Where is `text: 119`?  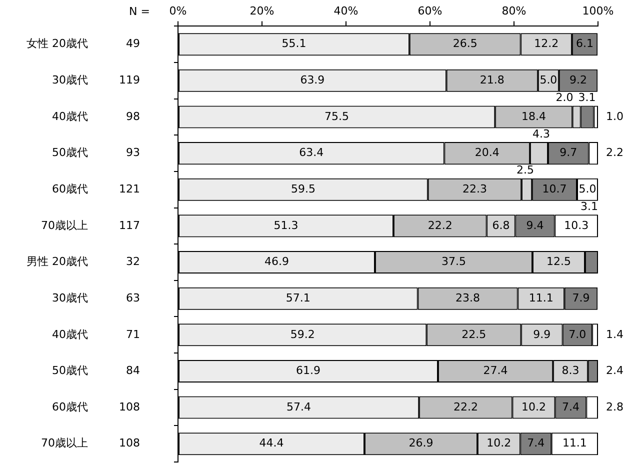
text: 119 is located at coordinates (129, 80).